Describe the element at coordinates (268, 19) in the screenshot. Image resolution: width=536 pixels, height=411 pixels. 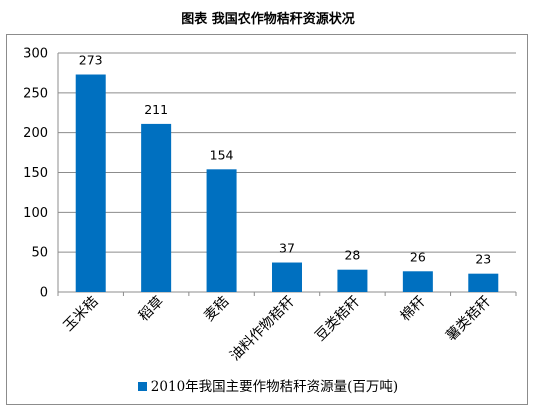
I see `figure-caption: 图表 我国农作物秸秆资源状况` at that location.